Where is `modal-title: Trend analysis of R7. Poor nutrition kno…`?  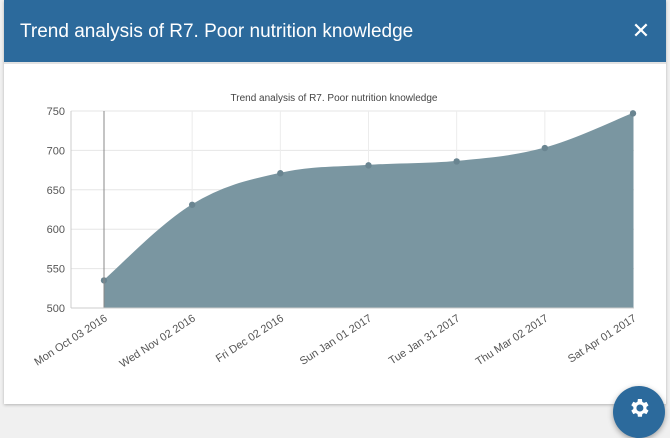
modal-title: Trend analysis of R7. Poor nutrition kno… is located at coordinates (217, 31).